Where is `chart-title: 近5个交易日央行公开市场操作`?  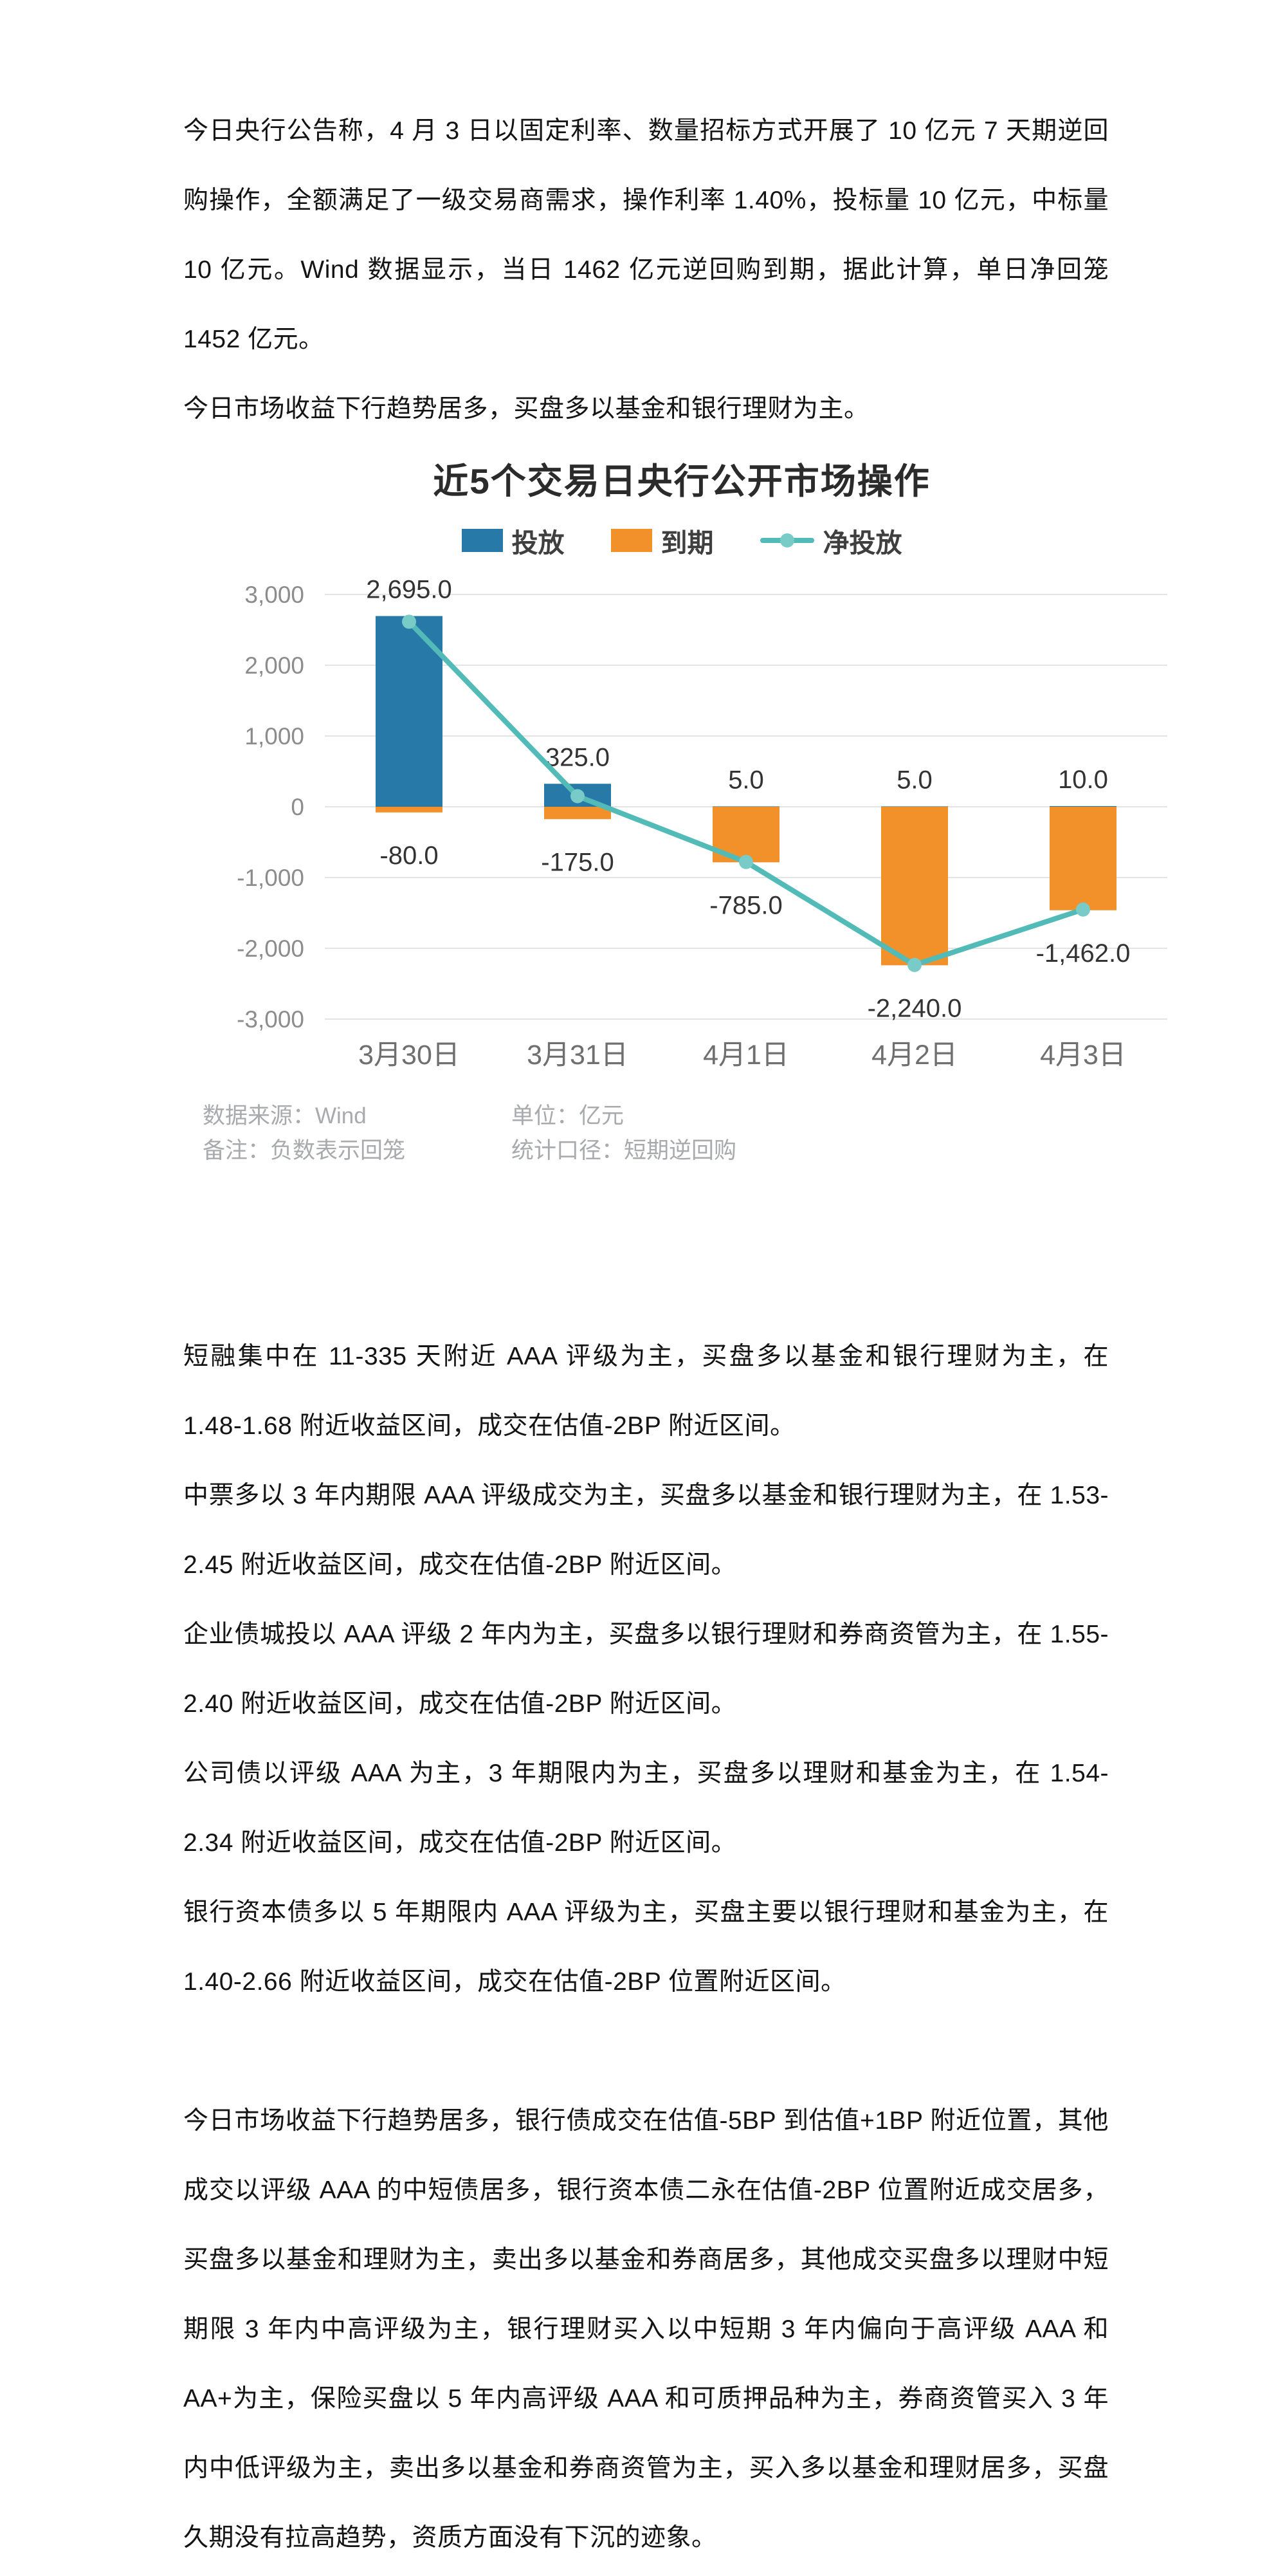 chart-title: 近5个交易日央行公开市场操作 is located at coordinates (682, 481).